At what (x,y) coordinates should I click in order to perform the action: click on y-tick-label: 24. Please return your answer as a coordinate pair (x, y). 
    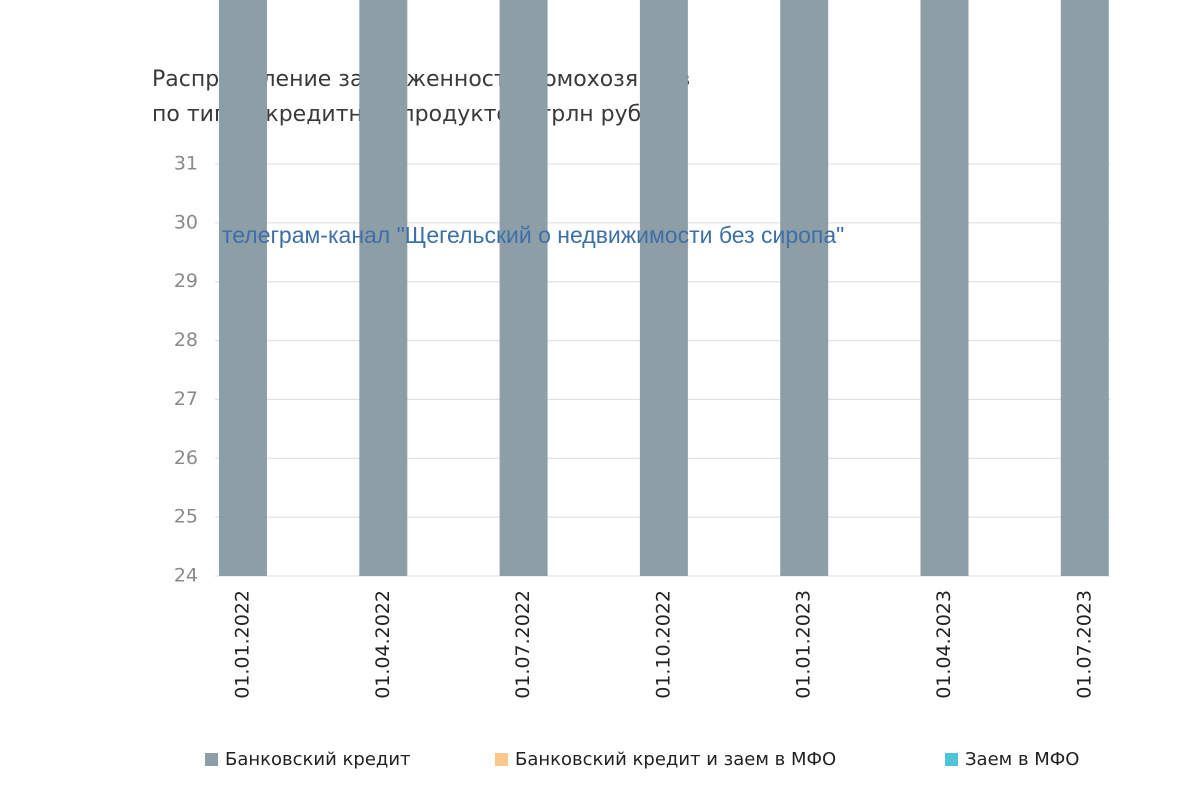
    Looking at the image, I should click on (186, 576).